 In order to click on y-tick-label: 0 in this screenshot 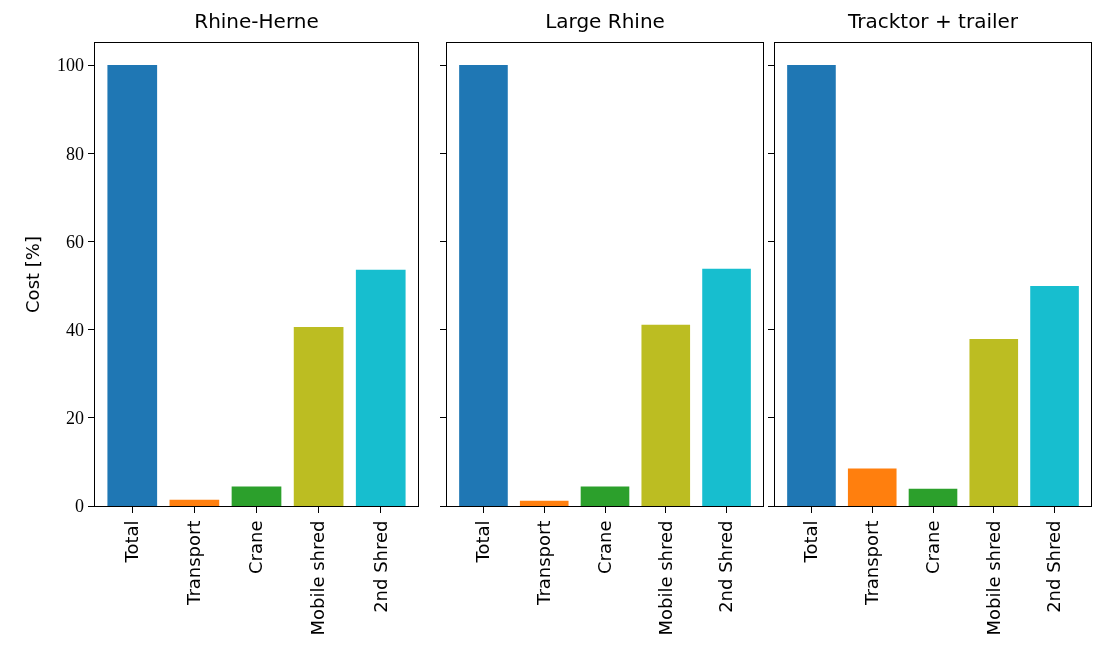, I will do `click(80, 506)`.